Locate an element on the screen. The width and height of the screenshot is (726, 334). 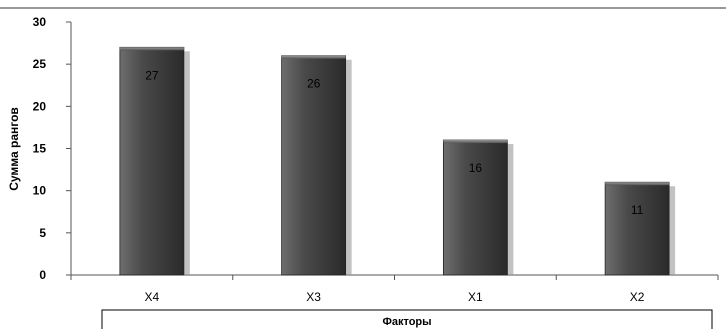
y-tick-label: 0 is located at coordinates (42, 275).